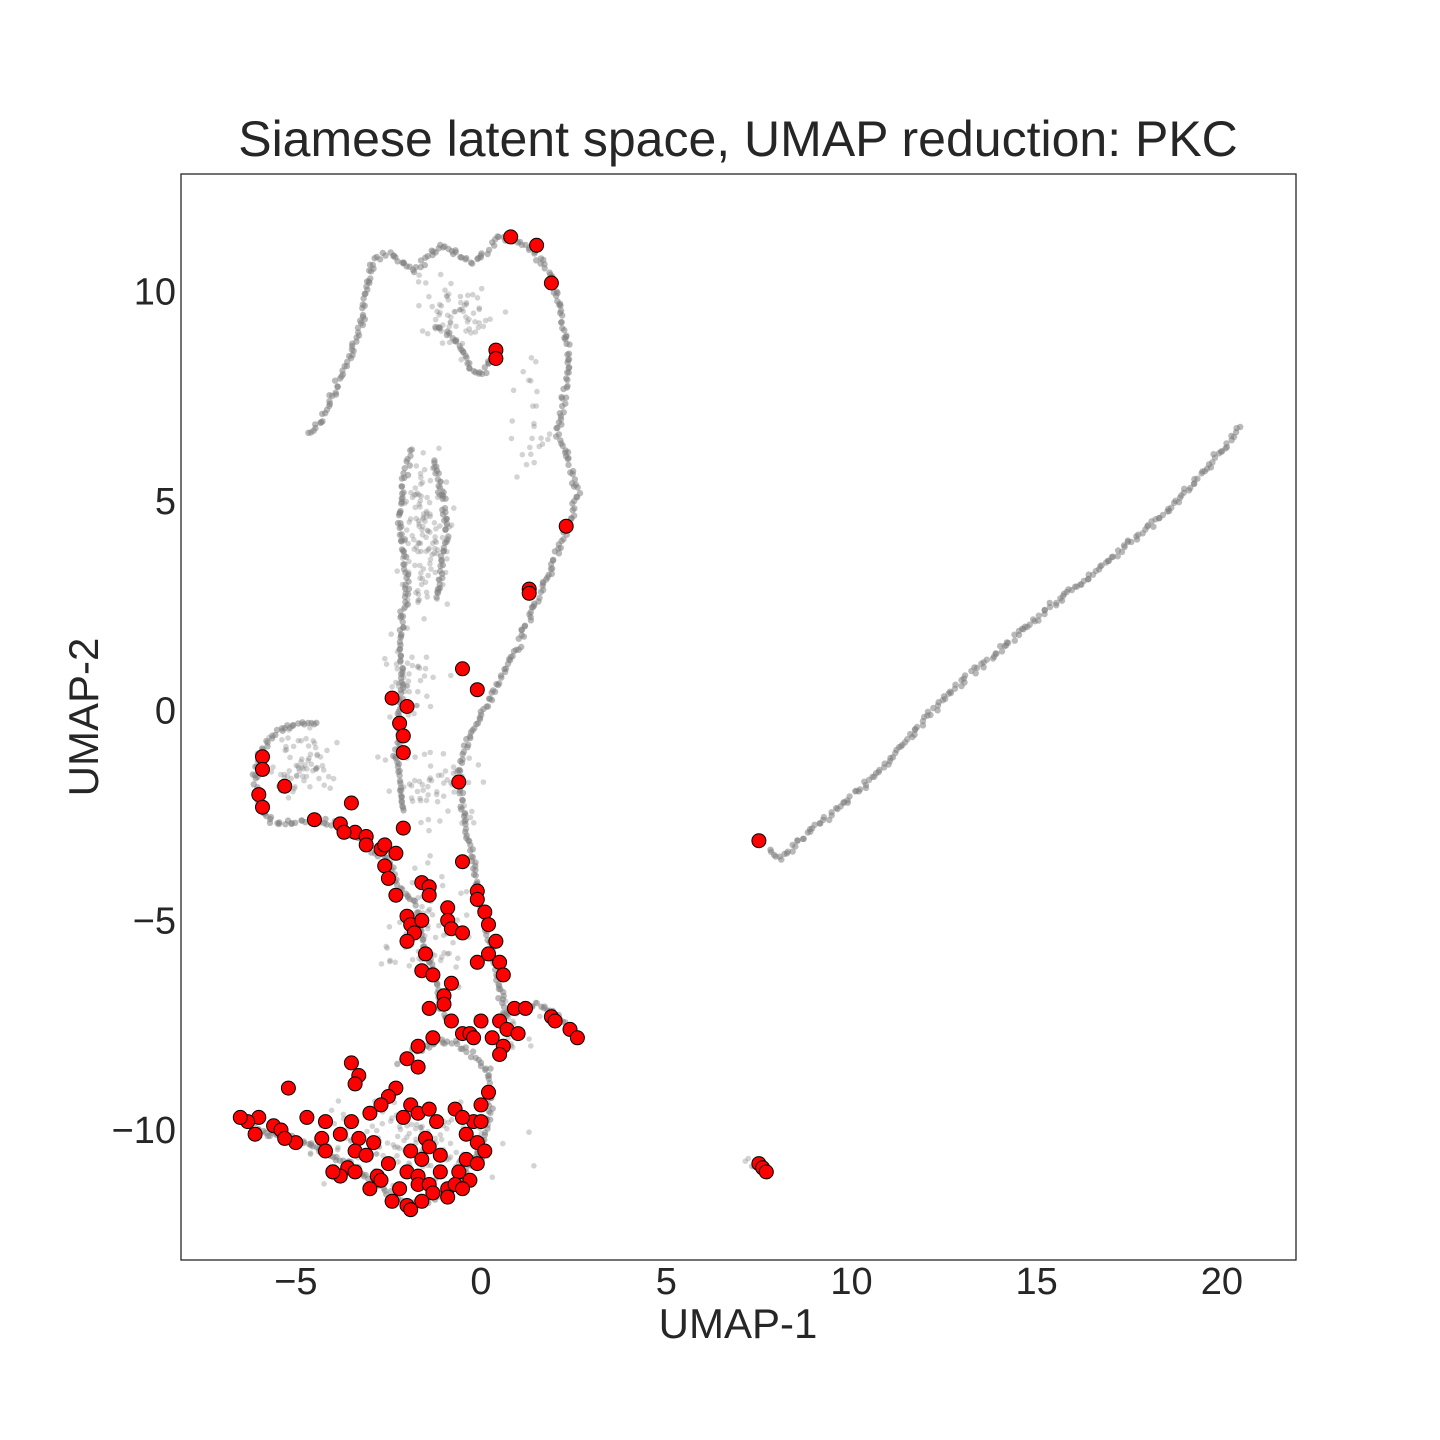 The image size is (1440, 1440). What do you see at coordinates (480, 1282) in the screenshot?
I see `x-tick-label: 0` at bounding box center [480, 1282].